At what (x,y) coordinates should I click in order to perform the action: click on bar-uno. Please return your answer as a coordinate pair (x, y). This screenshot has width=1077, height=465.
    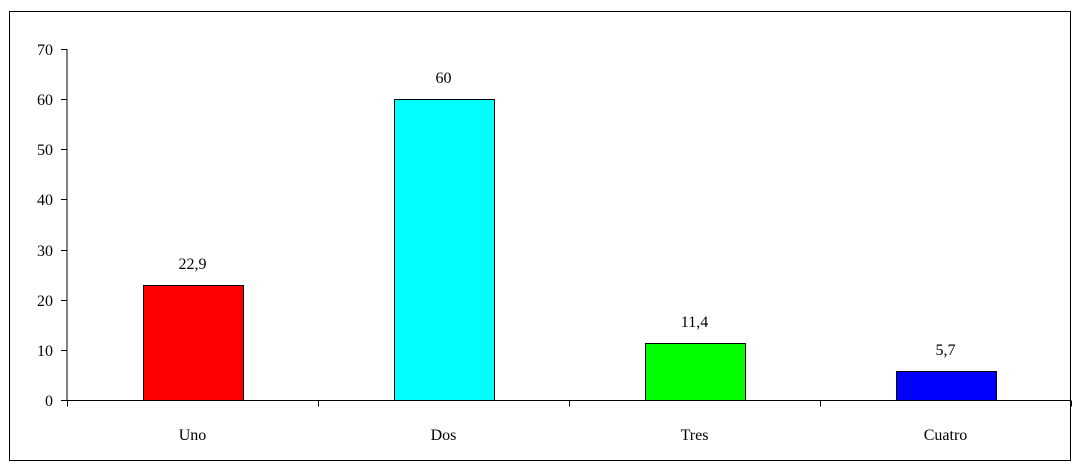
    Looking at the image, I should click on (193, 343).